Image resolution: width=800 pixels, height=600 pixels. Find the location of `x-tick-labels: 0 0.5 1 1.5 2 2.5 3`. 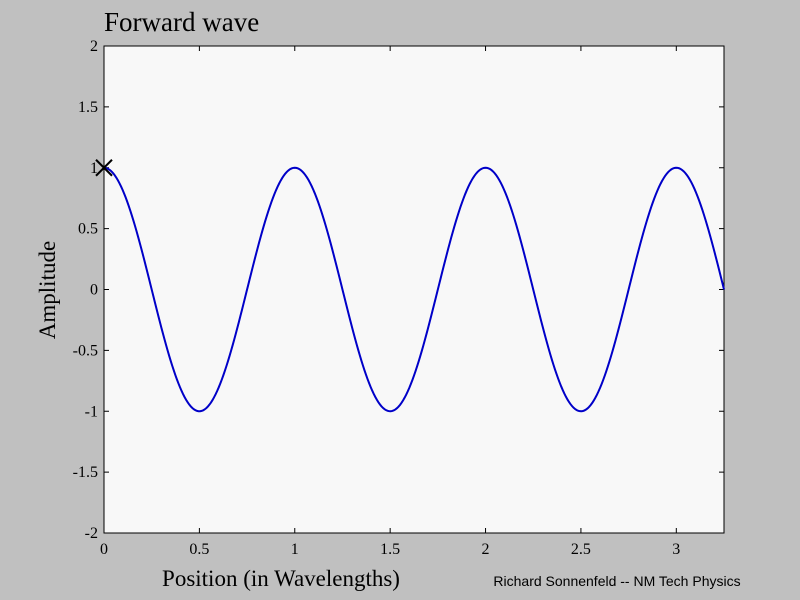

x-tick-labels: 0 0.5 1 1.5 2 2.5 3 is located at coordinates (390, 549).